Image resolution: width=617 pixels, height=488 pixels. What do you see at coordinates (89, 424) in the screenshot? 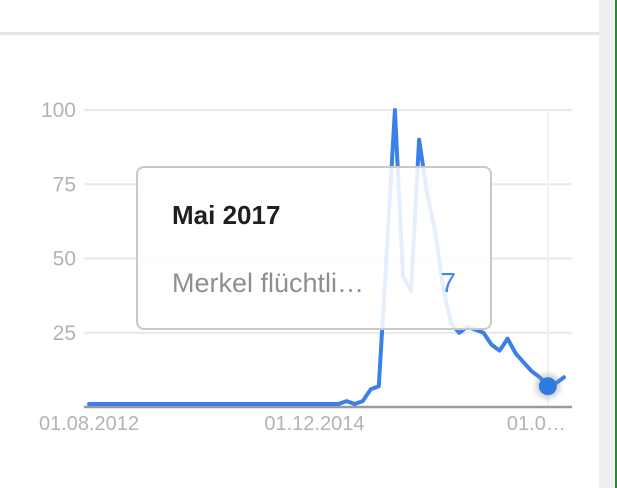
I see `x-axis-tick-label: 01.08.2012` at bounding box center [89, 424].